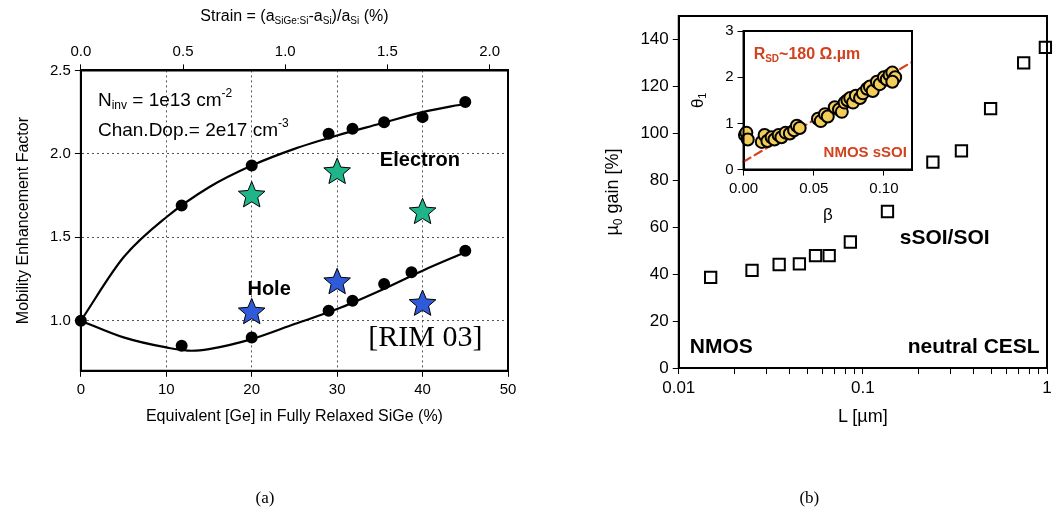 The image size is (1057, 522). What do you see at coordinates (721, 345) in the screenshot?
I see `annotation: NMOS` at bounding box center [721, 345].